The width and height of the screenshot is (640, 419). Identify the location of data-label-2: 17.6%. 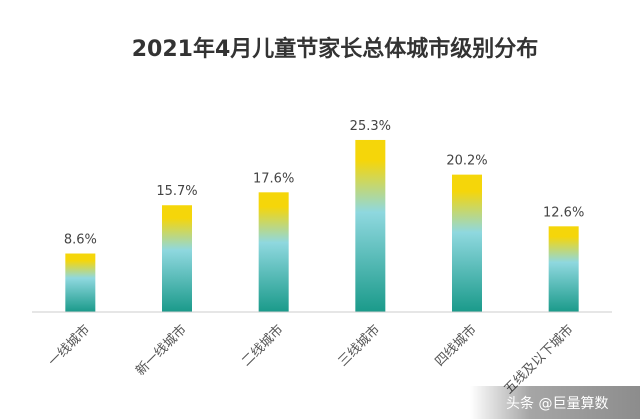
(273, 178).